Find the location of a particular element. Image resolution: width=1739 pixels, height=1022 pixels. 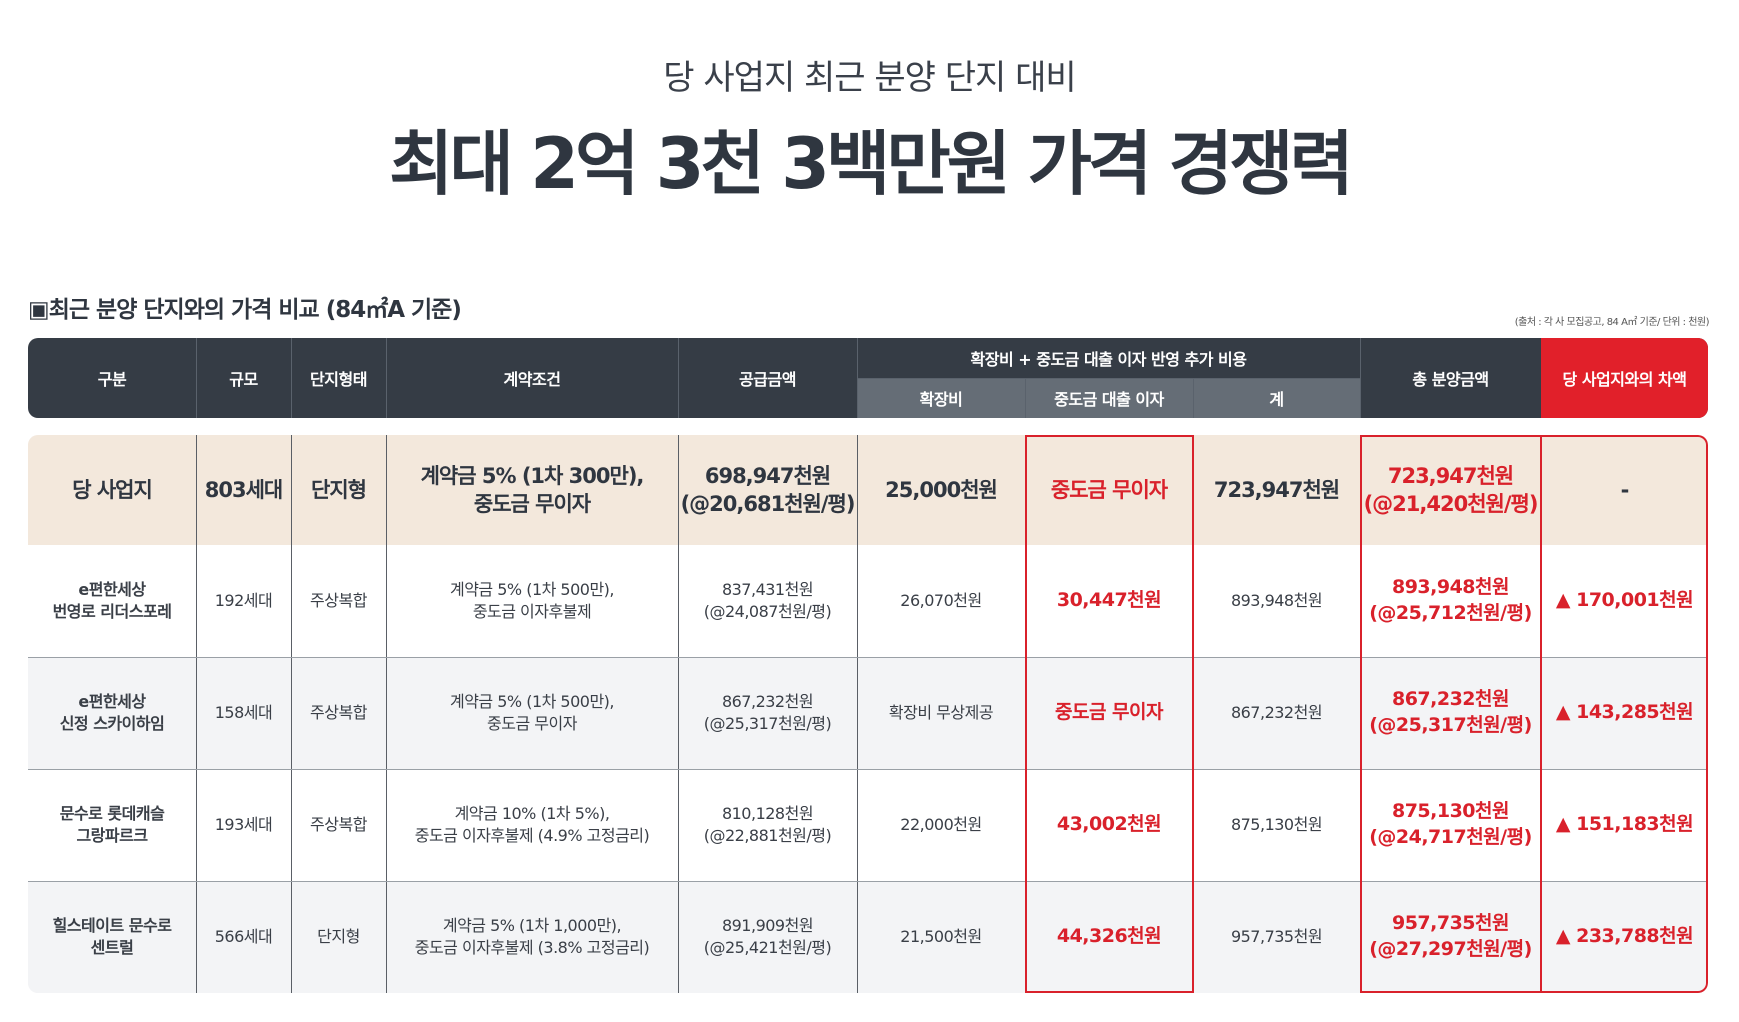

cell-expansion: 22,000천원 is located at coordinates (941, 825).